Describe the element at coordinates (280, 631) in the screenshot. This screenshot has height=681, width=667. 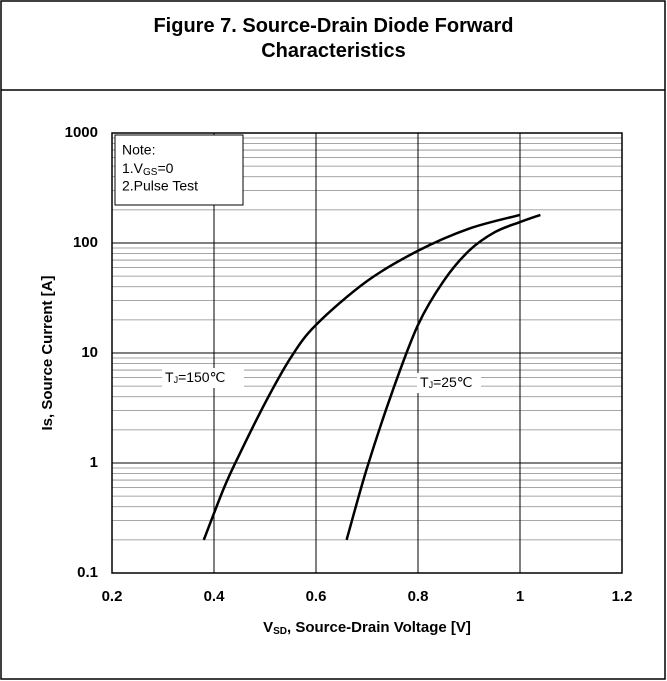
I see `x-axis-label-part: SD` at that location.